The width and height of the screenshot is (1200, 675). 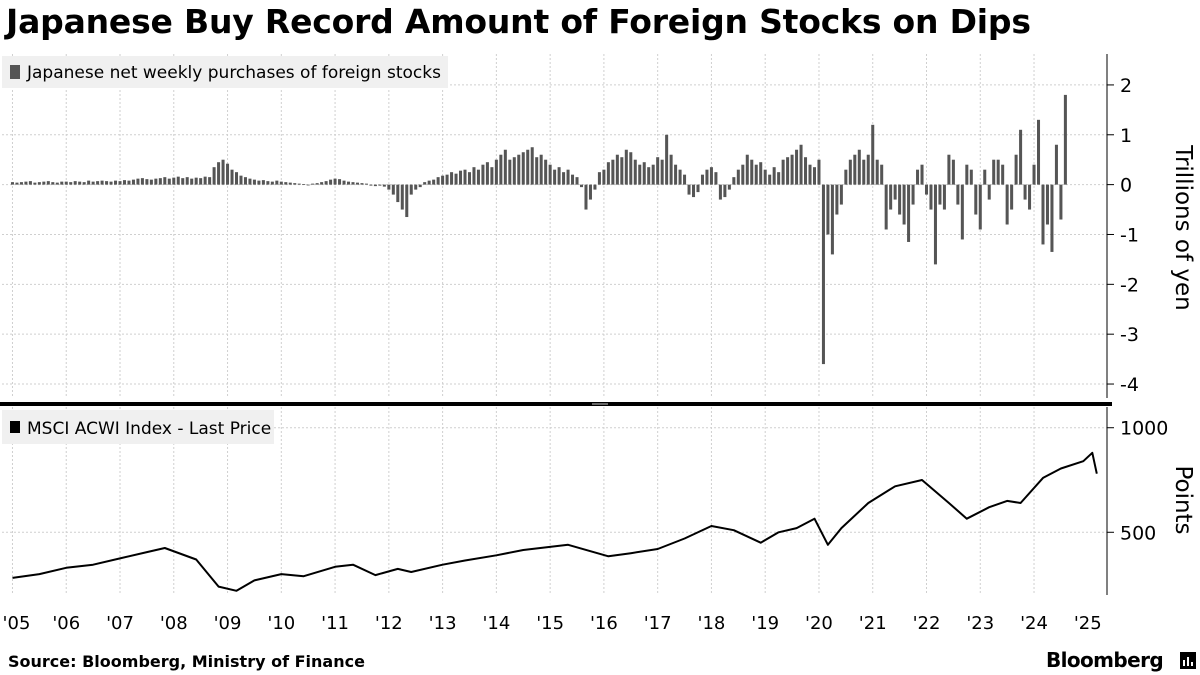 What do you see at coordinates (15, 72) in the screenshot?
I see `legend-swatch-bars` at bounding box center [15, 72].